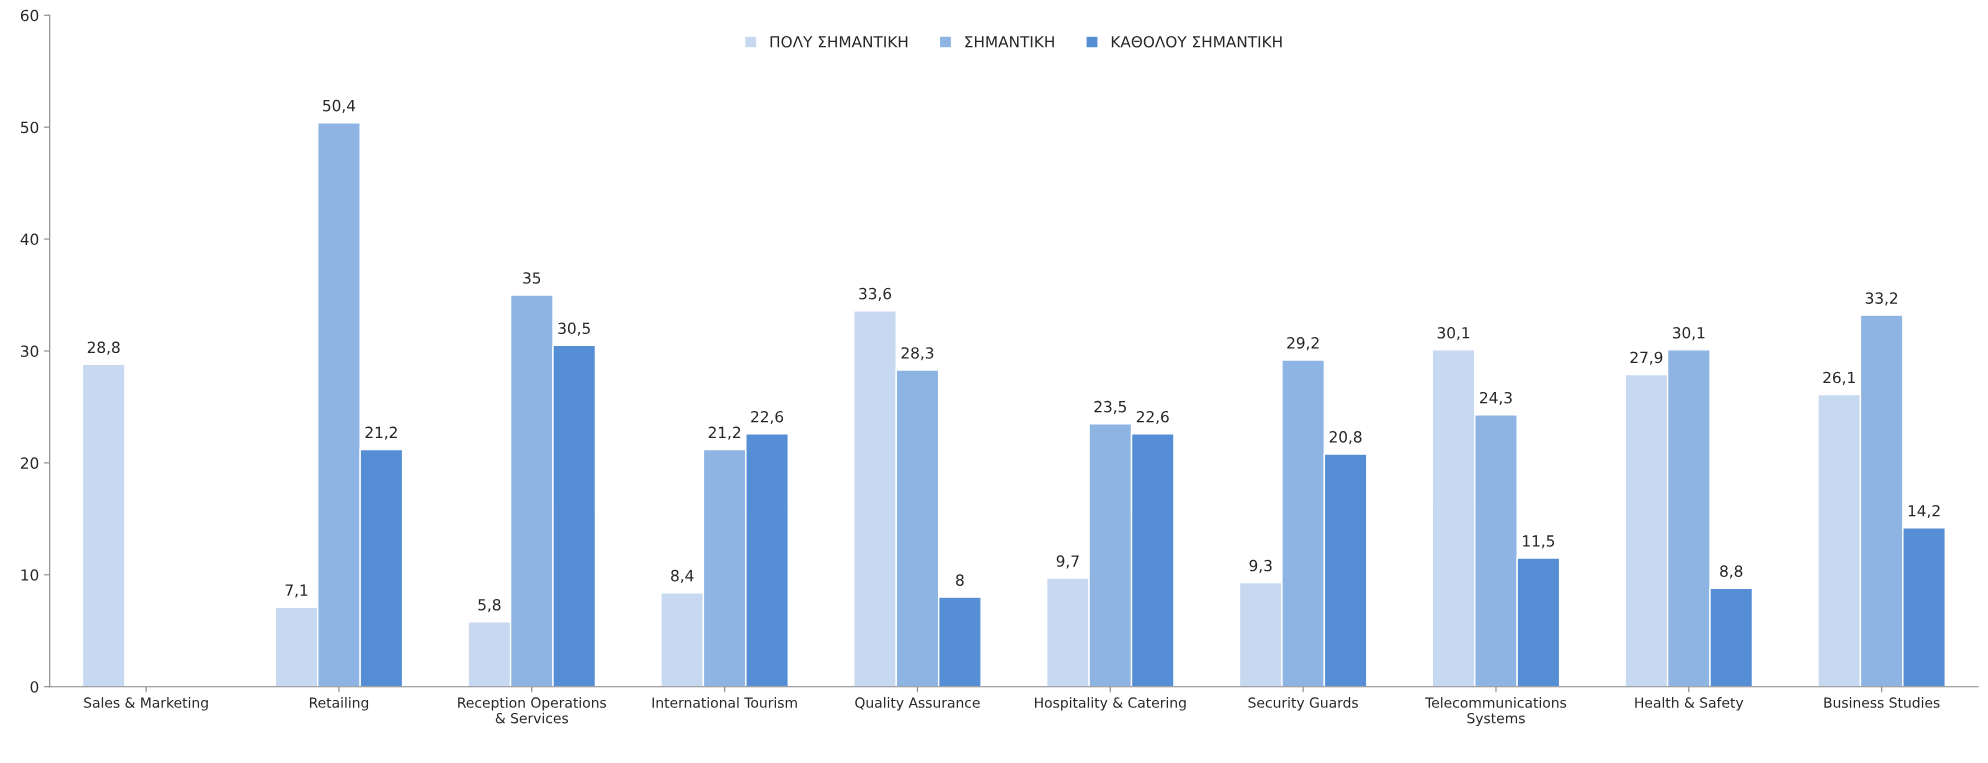 The height and width of the screenshot is (763, 1988). What do you see at coordinates (34, 687) in the screenshot?
I see `y-tick-label: 0` at bounding box center [34, 687].